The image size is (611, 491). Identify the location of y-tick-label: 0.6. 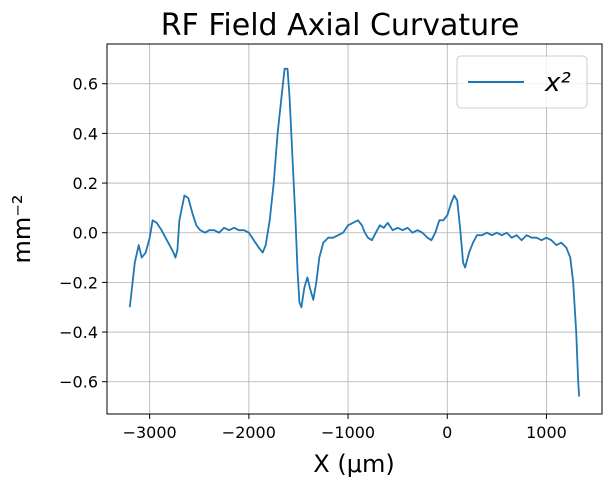
(85, 84).